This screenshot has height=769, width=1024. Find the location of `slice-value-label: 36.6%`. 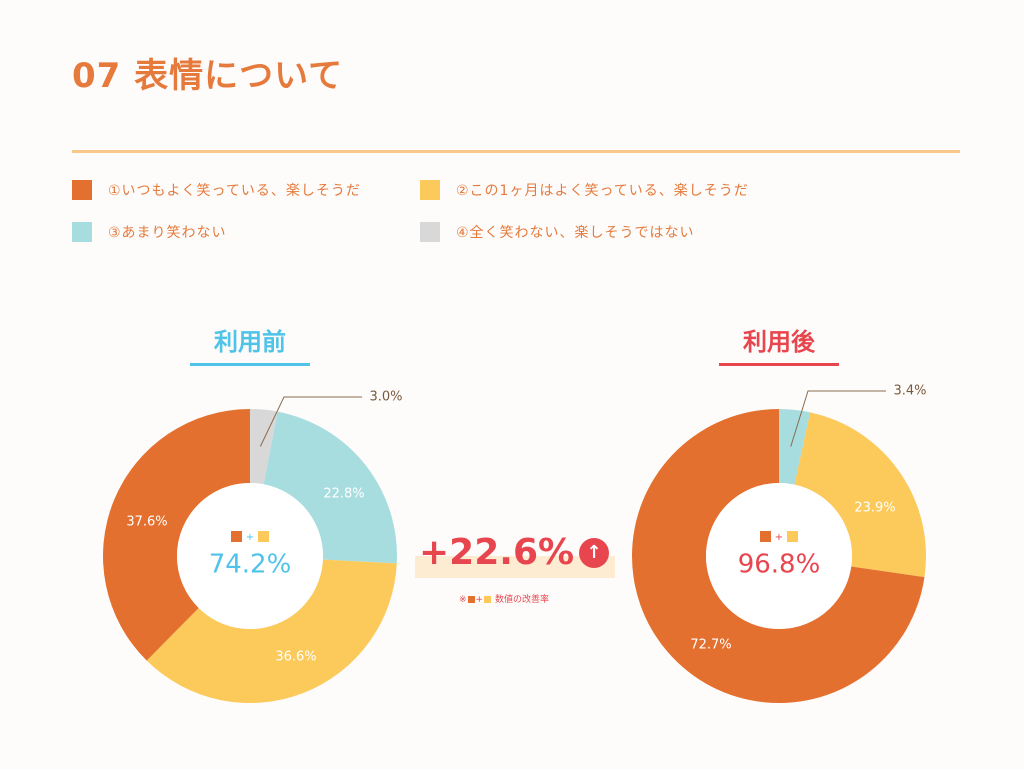

slice-value-label: 36.6% is located at coordinates (295, 657).